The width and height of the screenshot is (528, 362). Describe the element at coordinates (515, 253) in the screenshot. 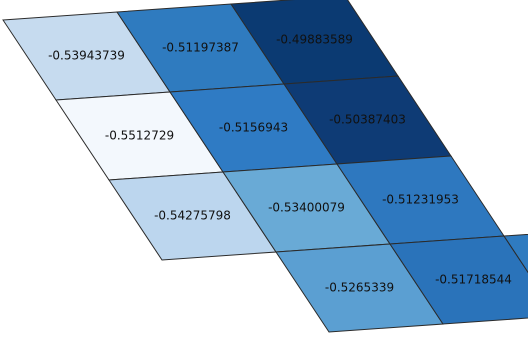

I see `heatmap-cell-r3-c3` at that location.